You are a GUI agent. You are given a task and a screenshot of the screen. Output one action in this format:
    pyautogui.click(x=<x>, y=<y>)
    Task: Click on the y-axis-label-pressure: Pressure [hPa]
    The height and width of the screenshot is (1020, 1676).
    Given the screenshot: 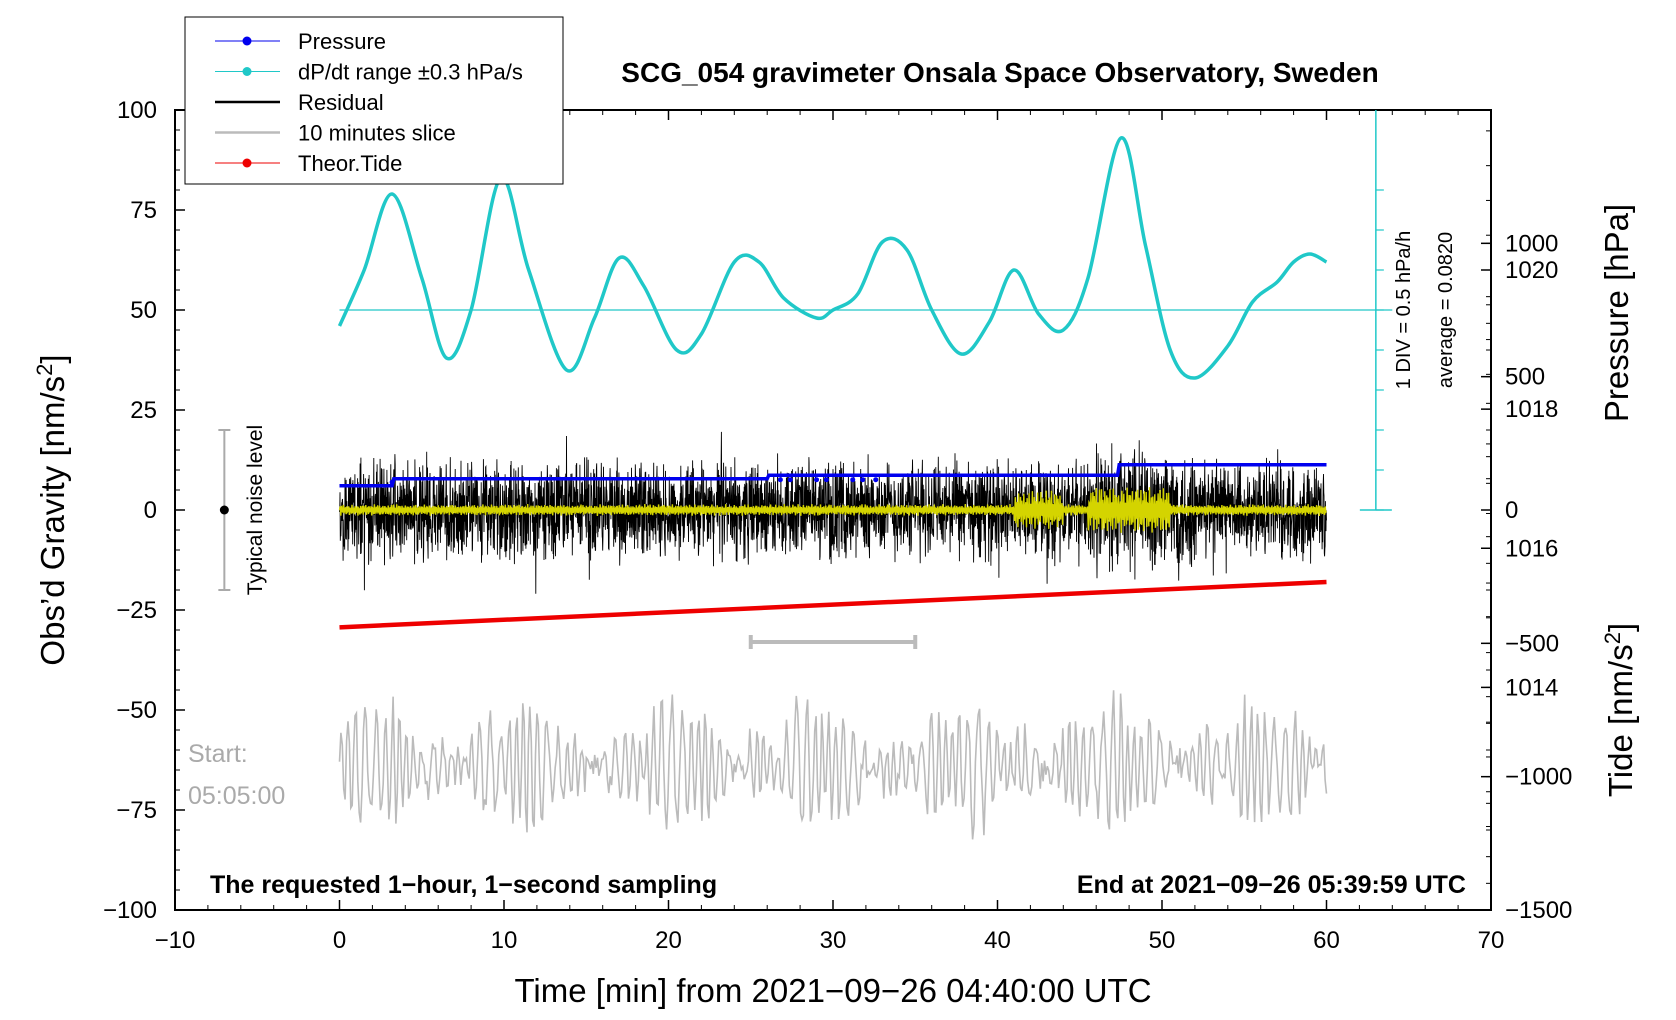 What is the action you would take?
    pyautogui.click(x=1616, y=313)
    